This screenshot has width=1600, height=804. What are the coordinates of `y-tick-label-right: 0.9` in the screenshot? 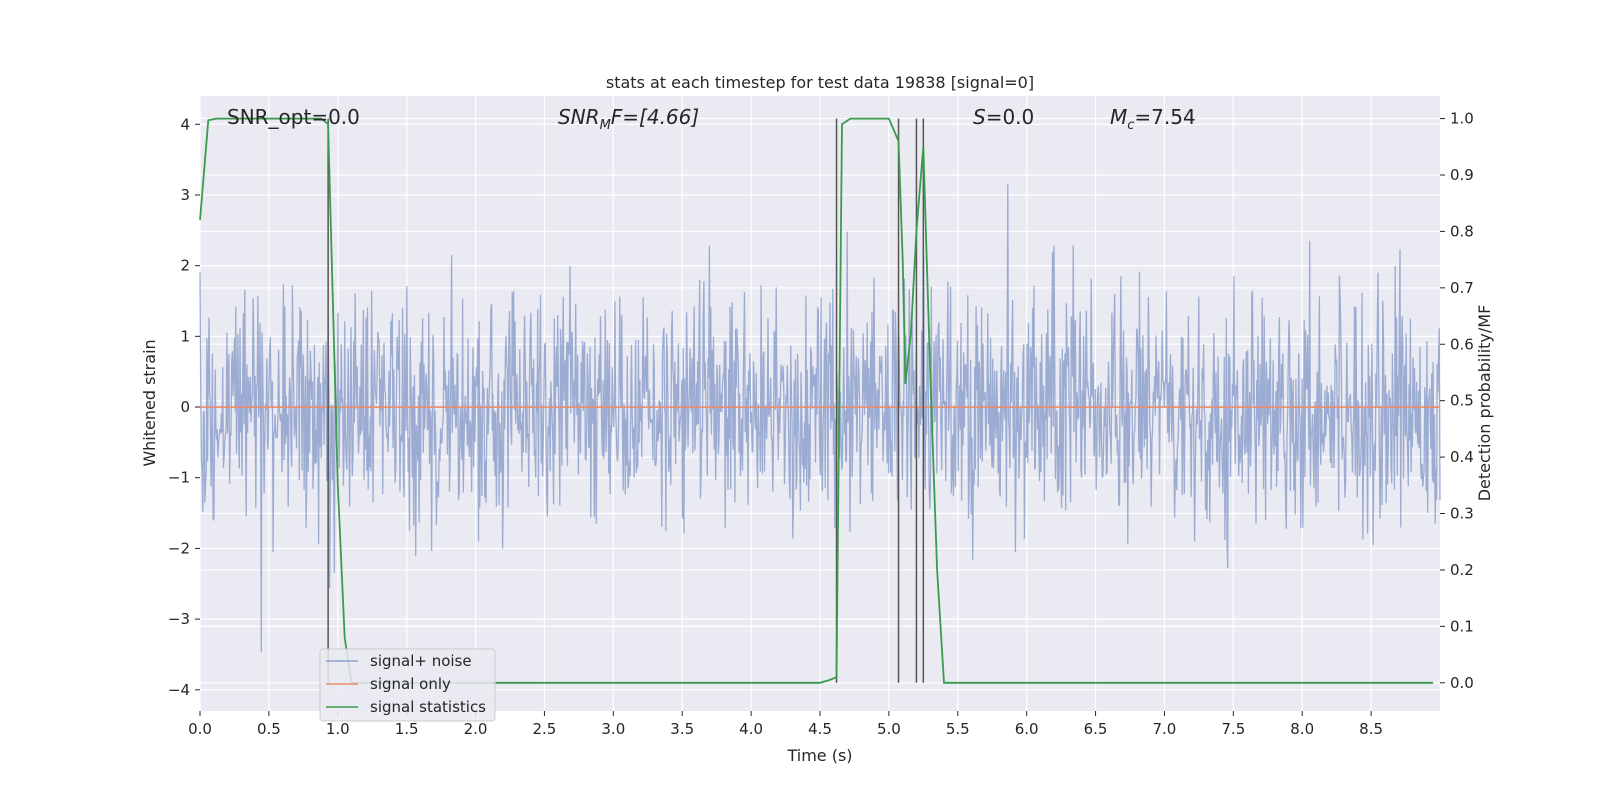 It's located at (1462, 175).